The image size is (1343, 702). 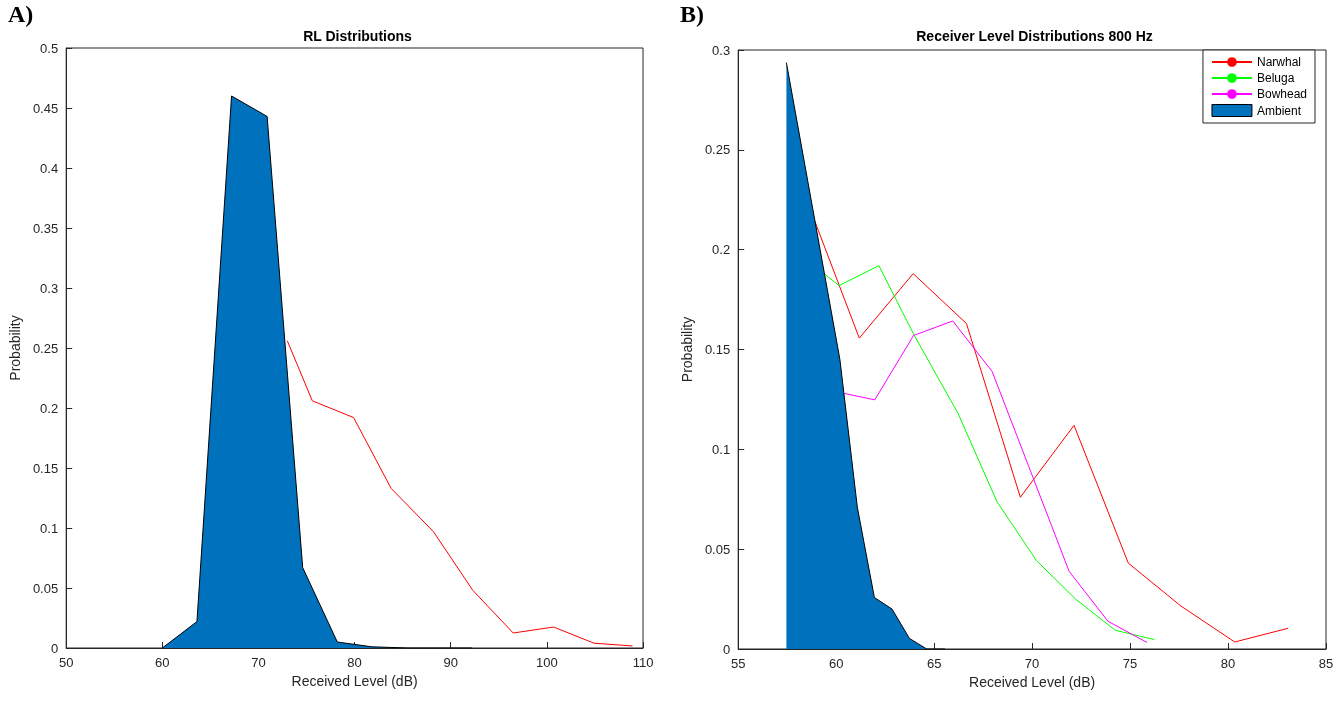 I want to click on chart-title: RL Distributions, so click(x=358, y=36).